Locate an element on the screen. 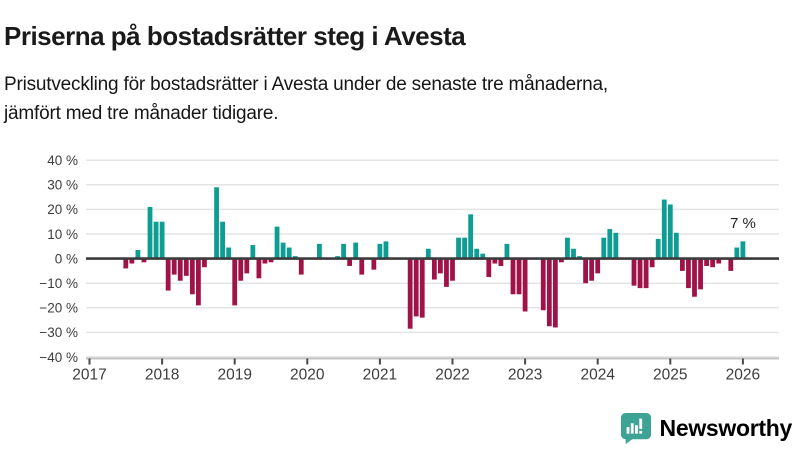 The width and height of the screenshot is (800, 450). last-value-label: 7 % is located at coordinates (743, 223).